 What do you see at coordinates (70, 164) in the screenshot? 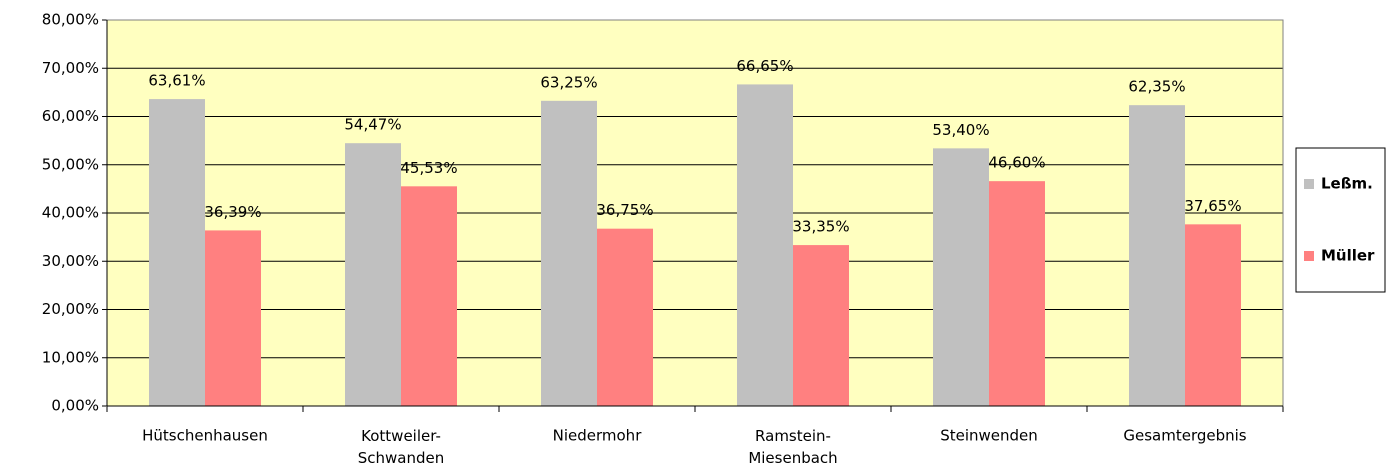
I see `y-tick-label: 50,00%` at bounding box center [70, 164].